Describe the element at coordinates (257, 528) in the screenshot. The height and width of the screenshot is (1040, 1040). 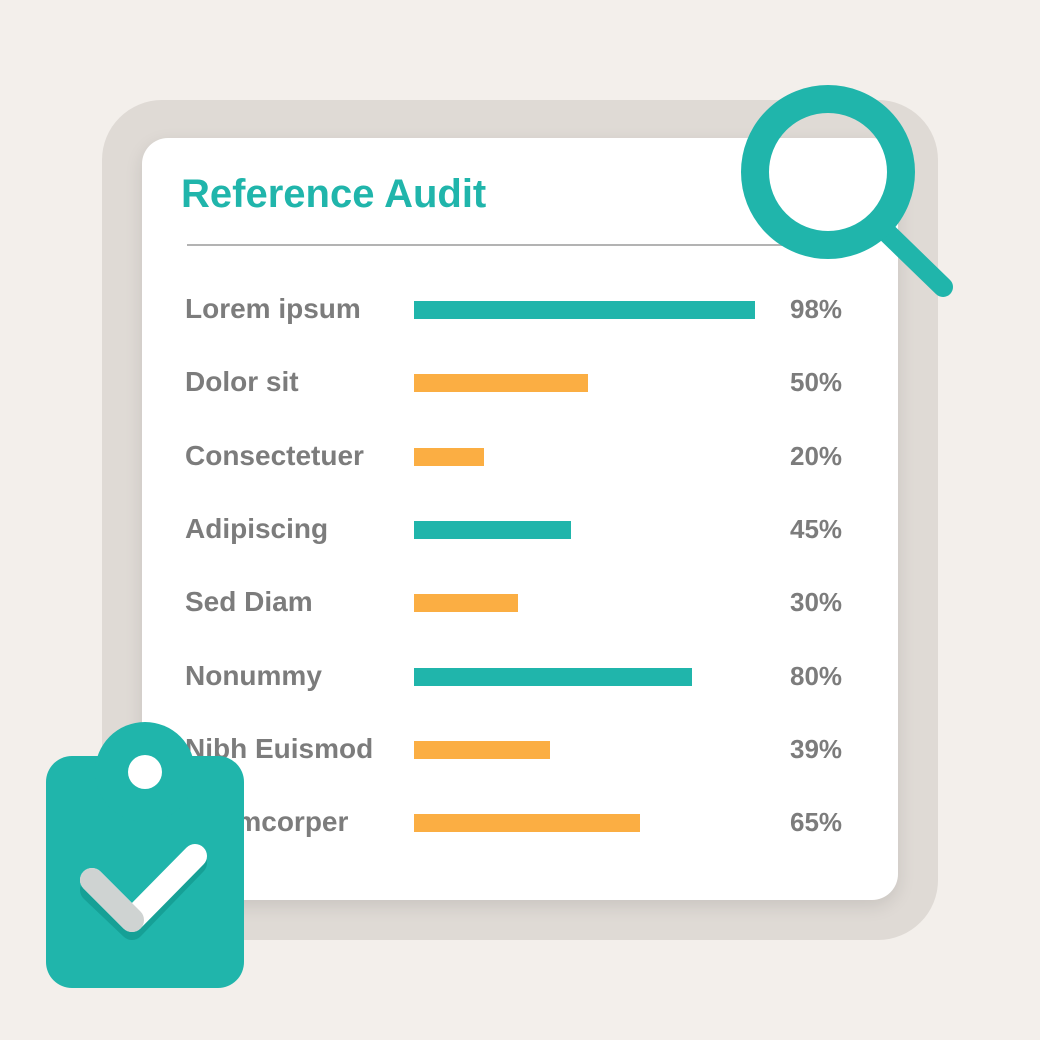
I see `category-label: Adipiscing` at that location.